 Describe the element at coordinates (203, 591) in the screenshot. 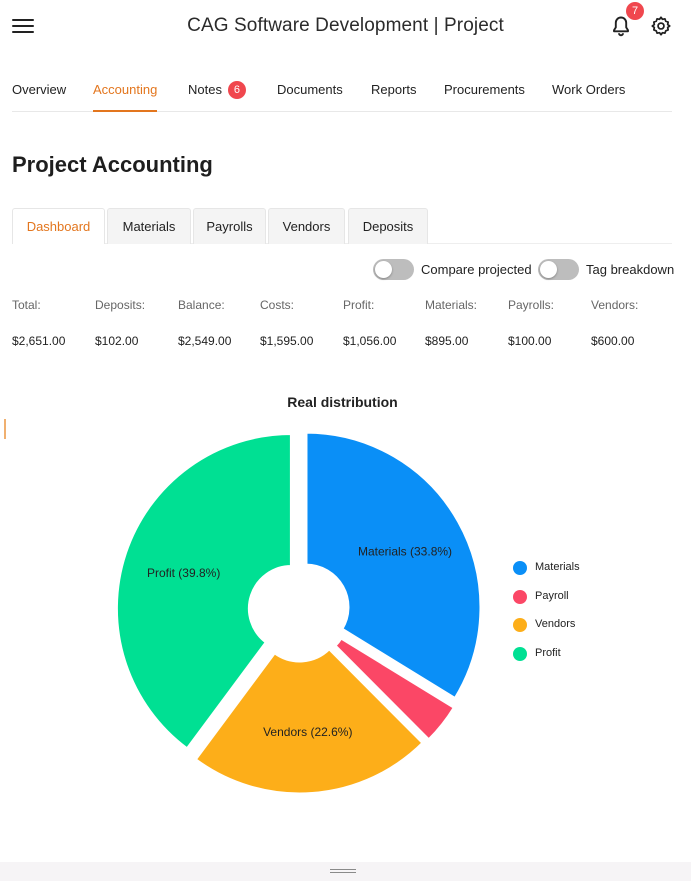

I see `pie-slice-profit` at that location.